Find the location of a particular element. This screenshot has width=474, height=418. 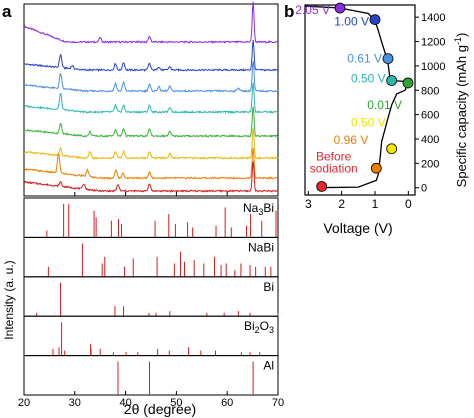

capacity-y-tick-label: 200 is located at coordinates (430, 164).